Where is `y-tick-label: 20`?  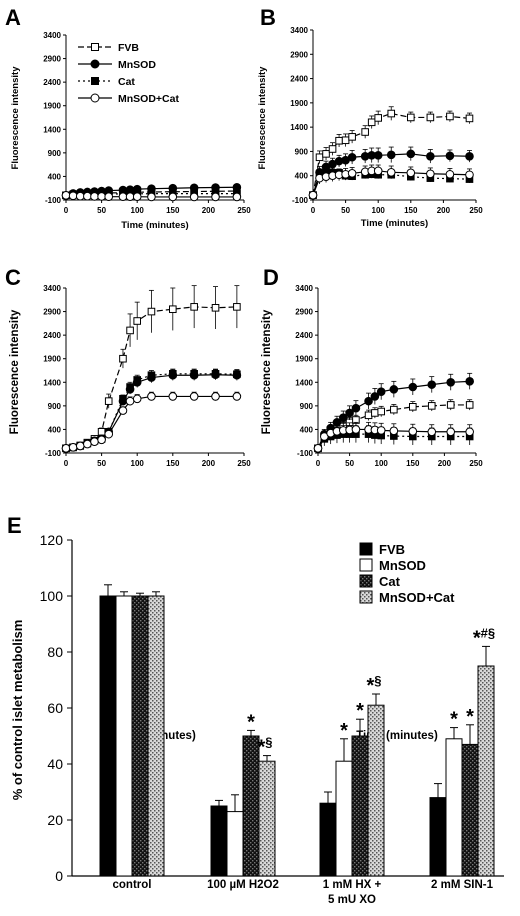
y-tick-label: 20 is located at coordinates (55, 820).